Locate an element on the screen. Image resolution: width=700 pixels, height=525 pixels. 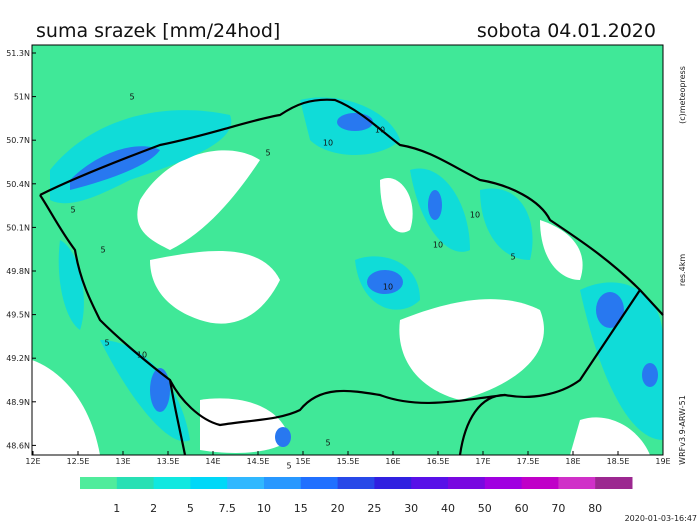
lon-label: 16.5E is located at coordinates (438, 461).